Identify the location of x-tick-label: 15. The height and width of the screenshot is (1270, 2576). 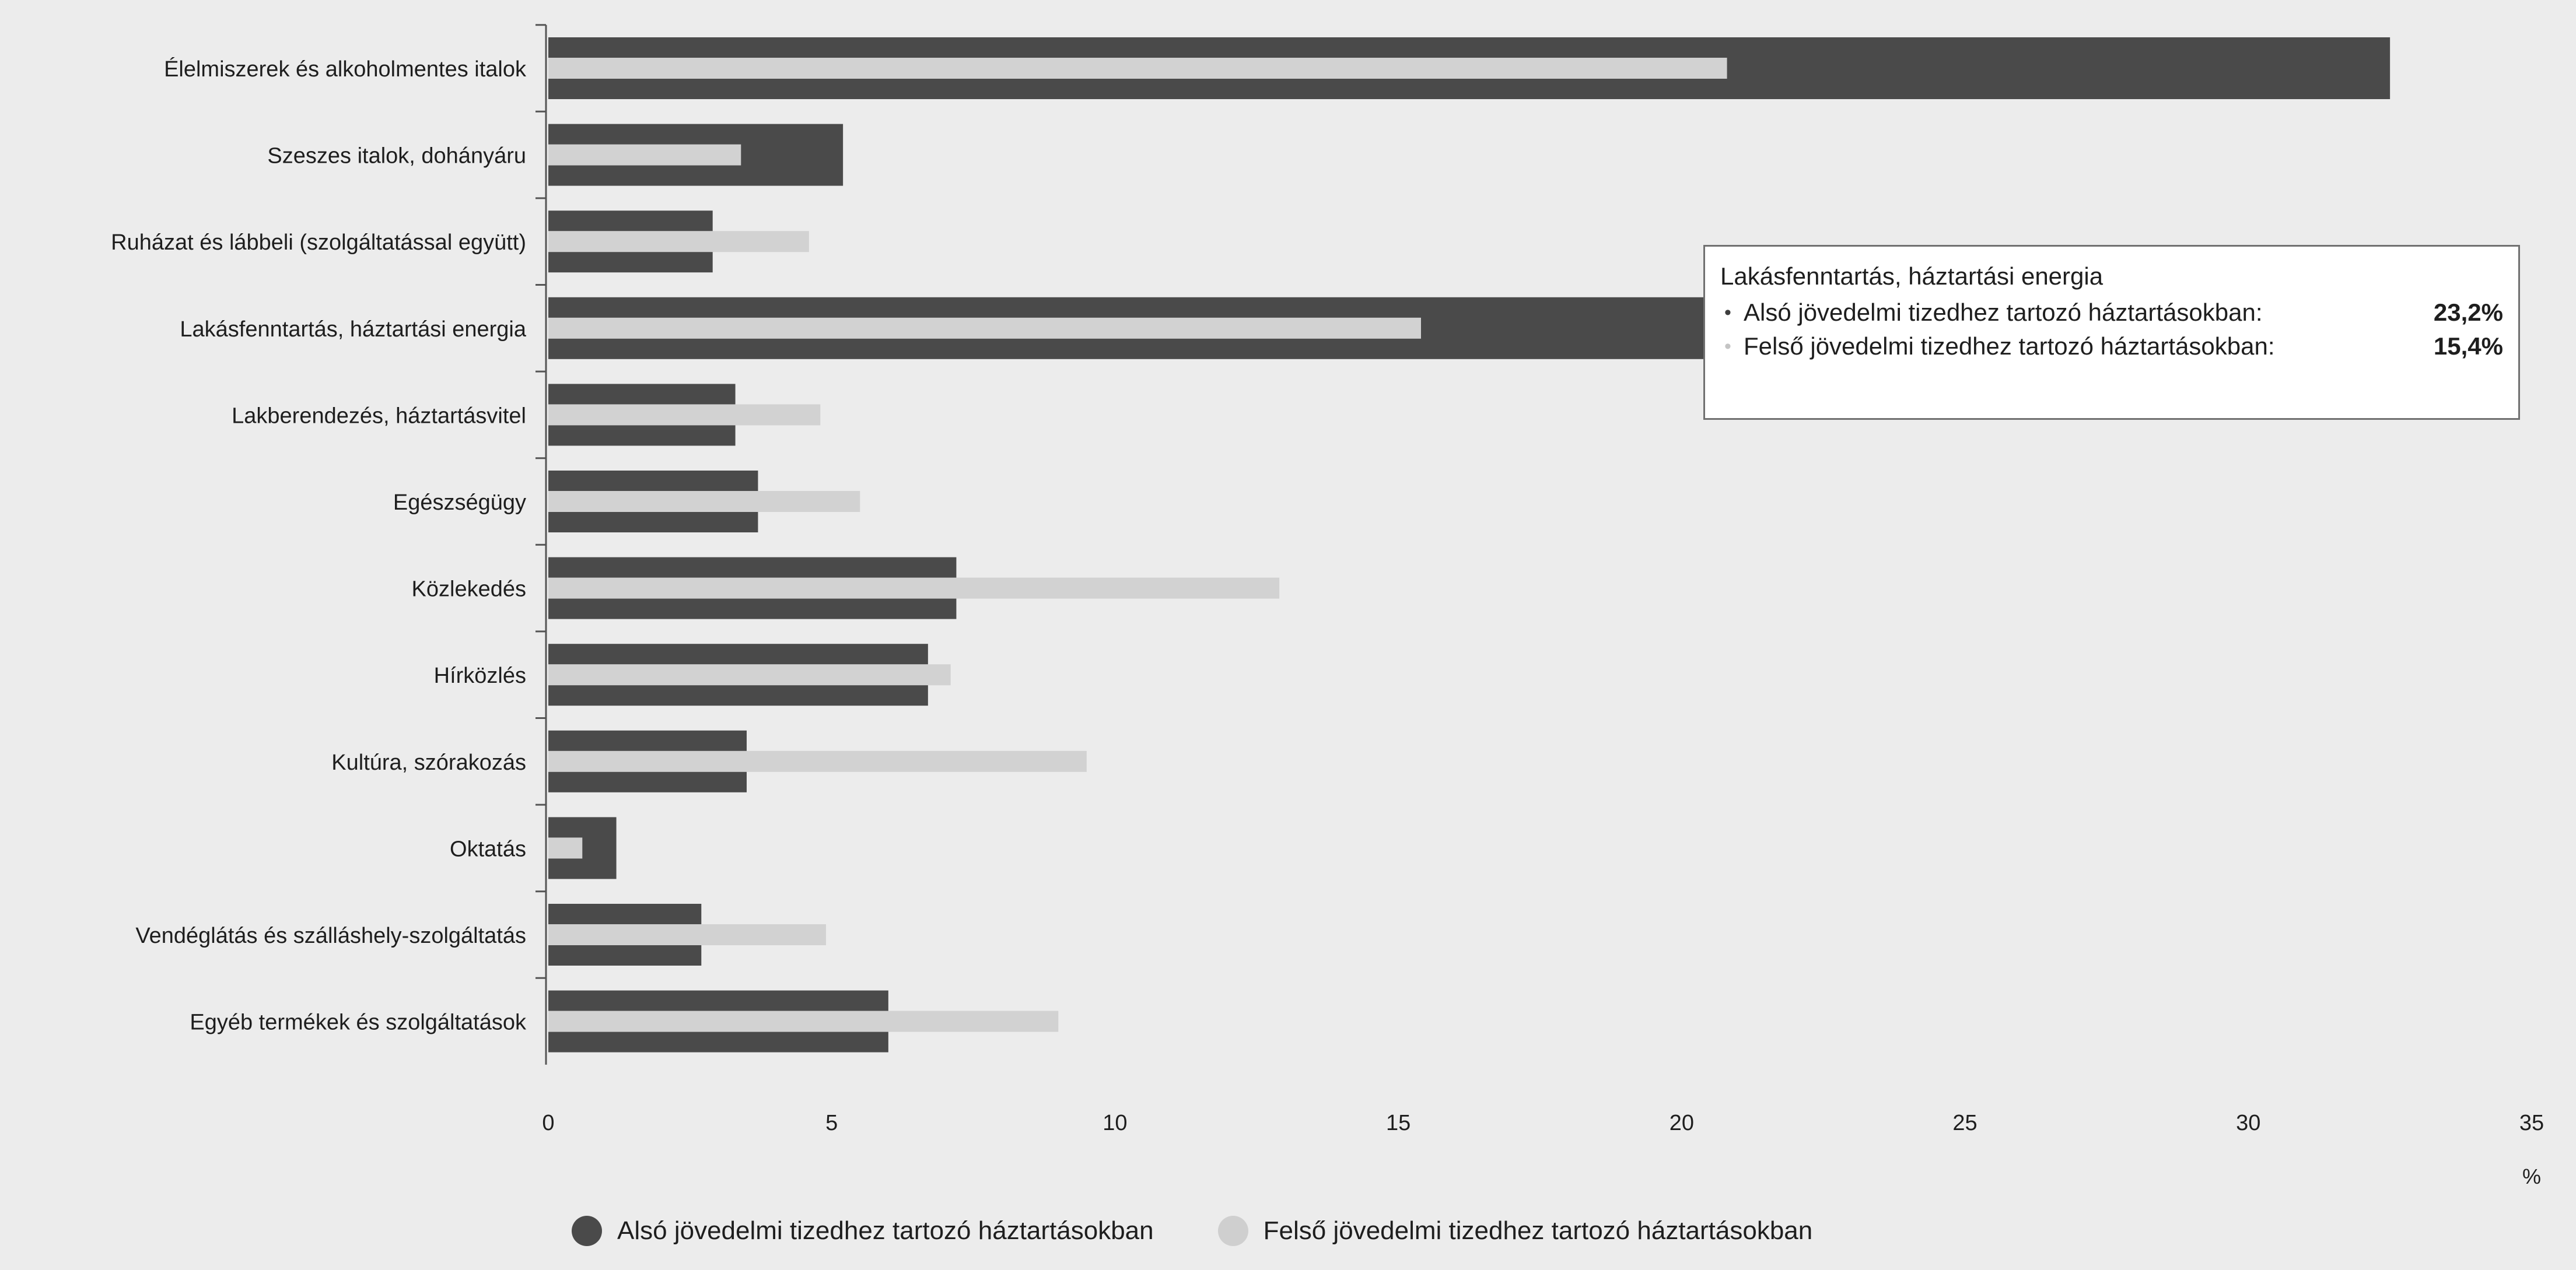
(1398, 1123).